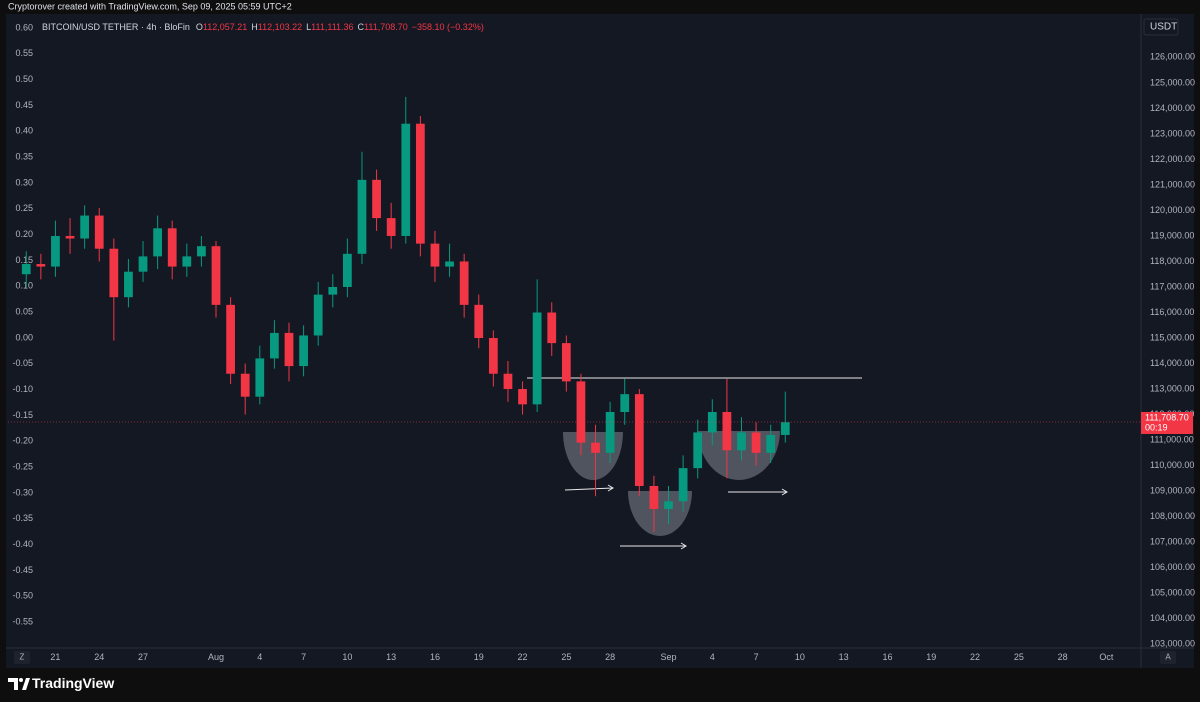 The image size is (1200, 702). What do you see at coordinates (435, 657) in the screenshot?
I see `x-tick-label: 16` at bounding box center [435, 657].